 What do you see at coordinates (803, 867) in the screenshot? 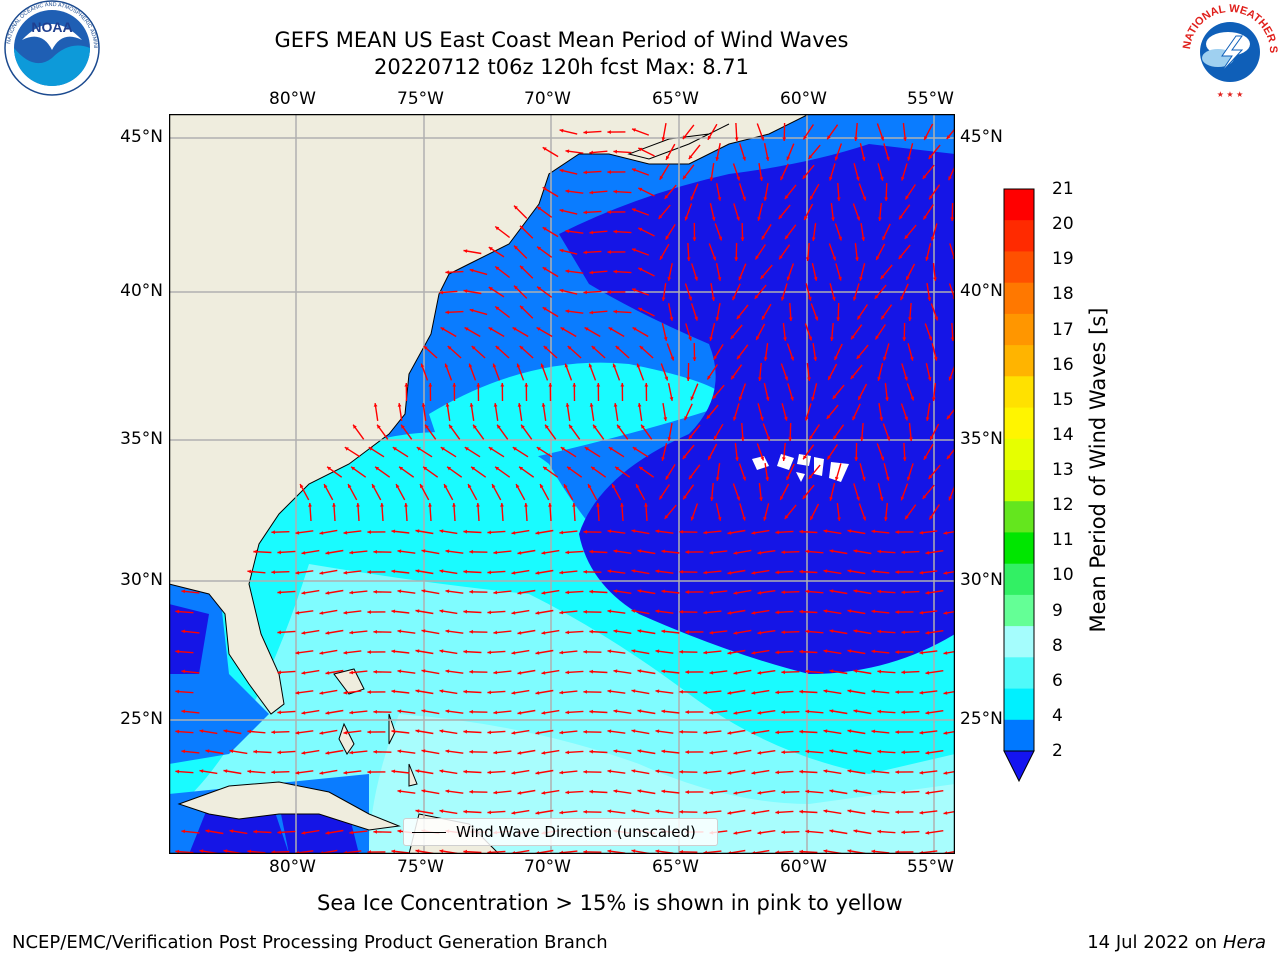
I see `lon-tick-bottom: 60°W` at bounding box center [803, 867].